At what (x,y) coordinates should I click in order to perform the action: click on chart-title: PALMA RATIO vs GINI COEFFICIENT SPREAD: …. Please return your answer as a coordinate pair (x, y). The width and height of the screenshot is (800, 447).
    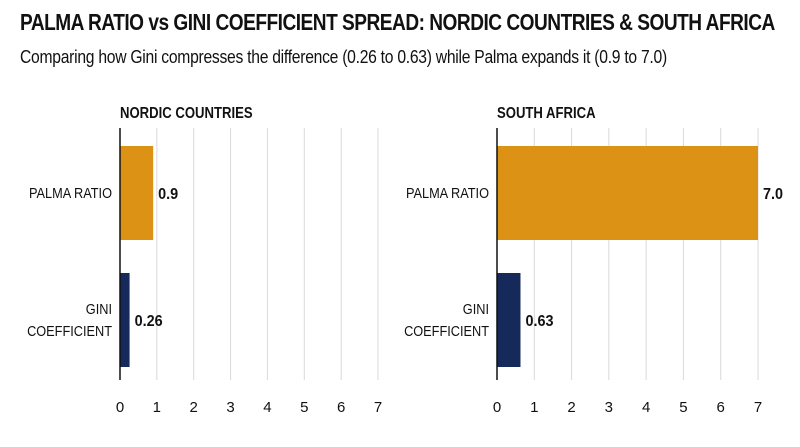
    Looking at the image, I should click on (397, 22).